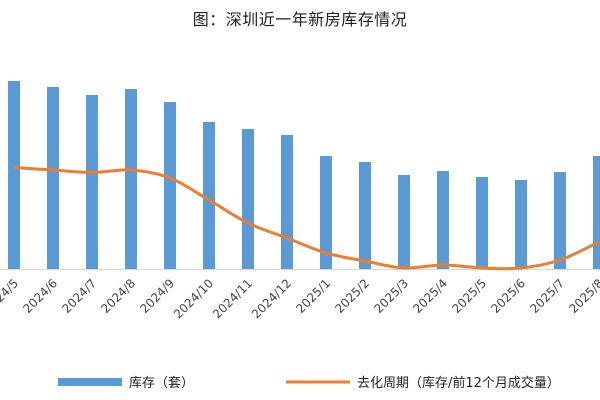  I want to click on legend-swatch-bar, so click(90, 382).